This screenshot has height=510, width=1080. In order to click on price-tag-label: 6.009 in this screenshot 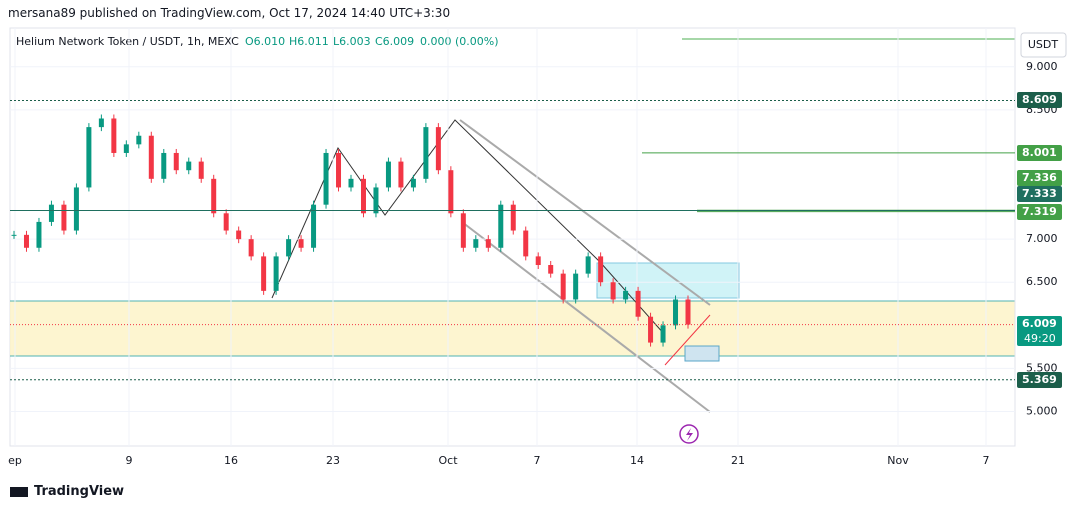, I will do `click(1039, 323)`.